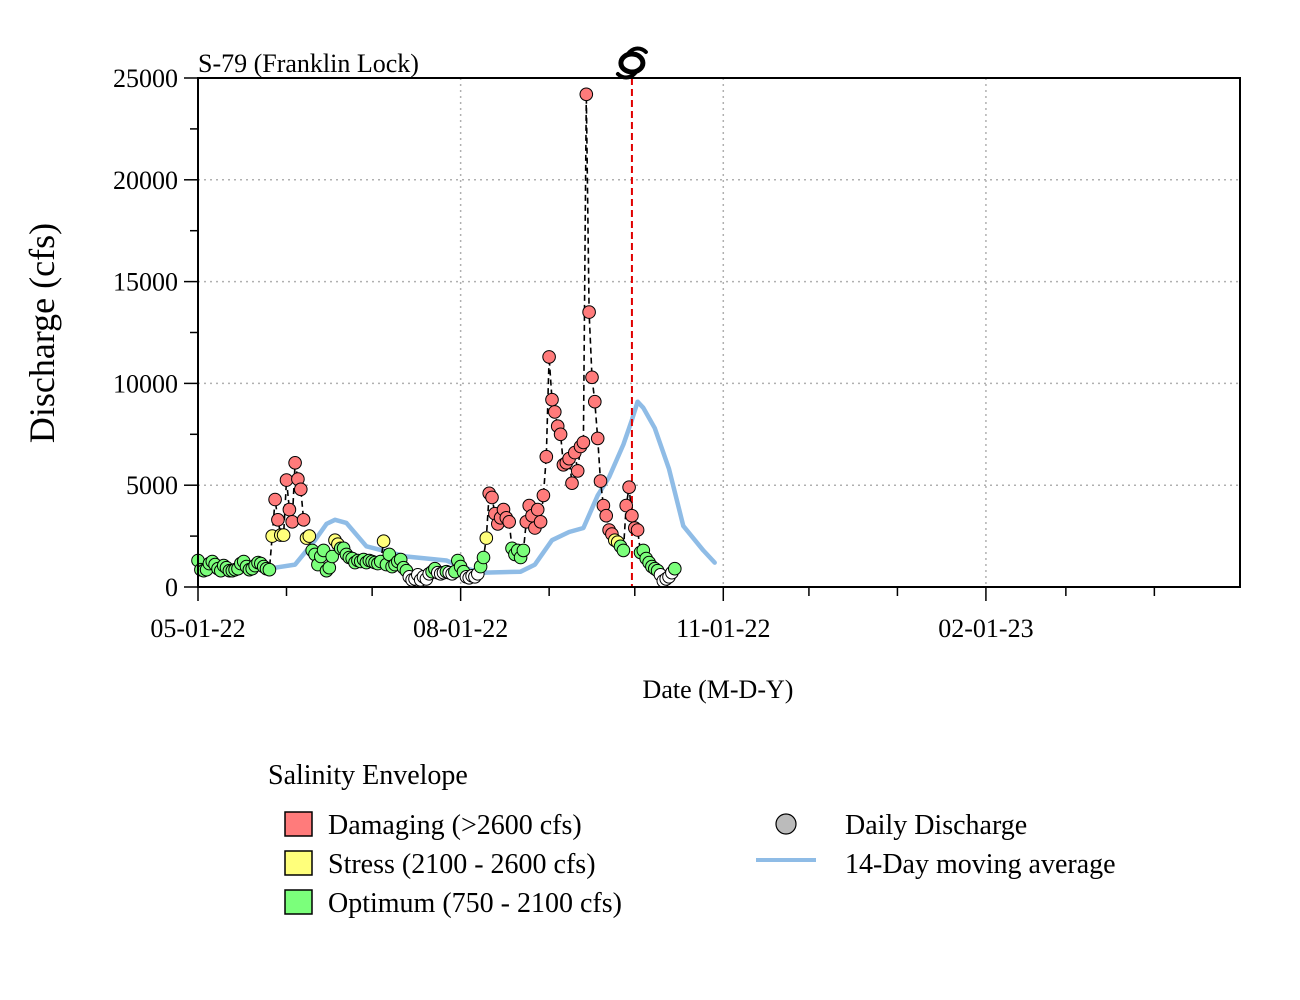  I want to click on y-tick-label: 5000, so click(152, 485).